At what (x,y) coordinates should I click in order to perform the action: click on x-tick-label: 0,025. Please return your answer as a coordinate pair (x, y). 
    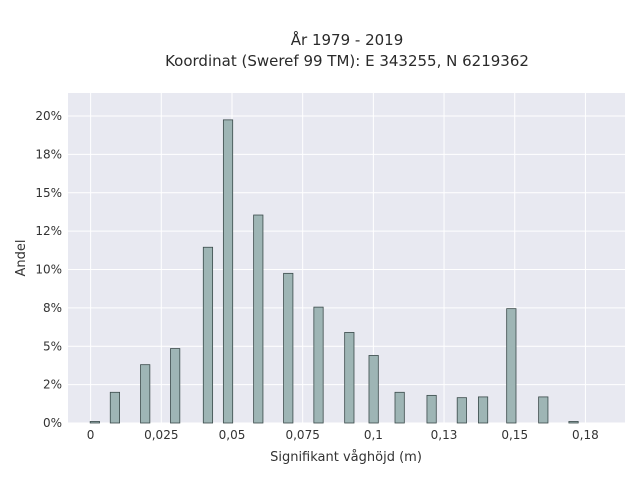
    Looking at the image, I should click on (161, 435).